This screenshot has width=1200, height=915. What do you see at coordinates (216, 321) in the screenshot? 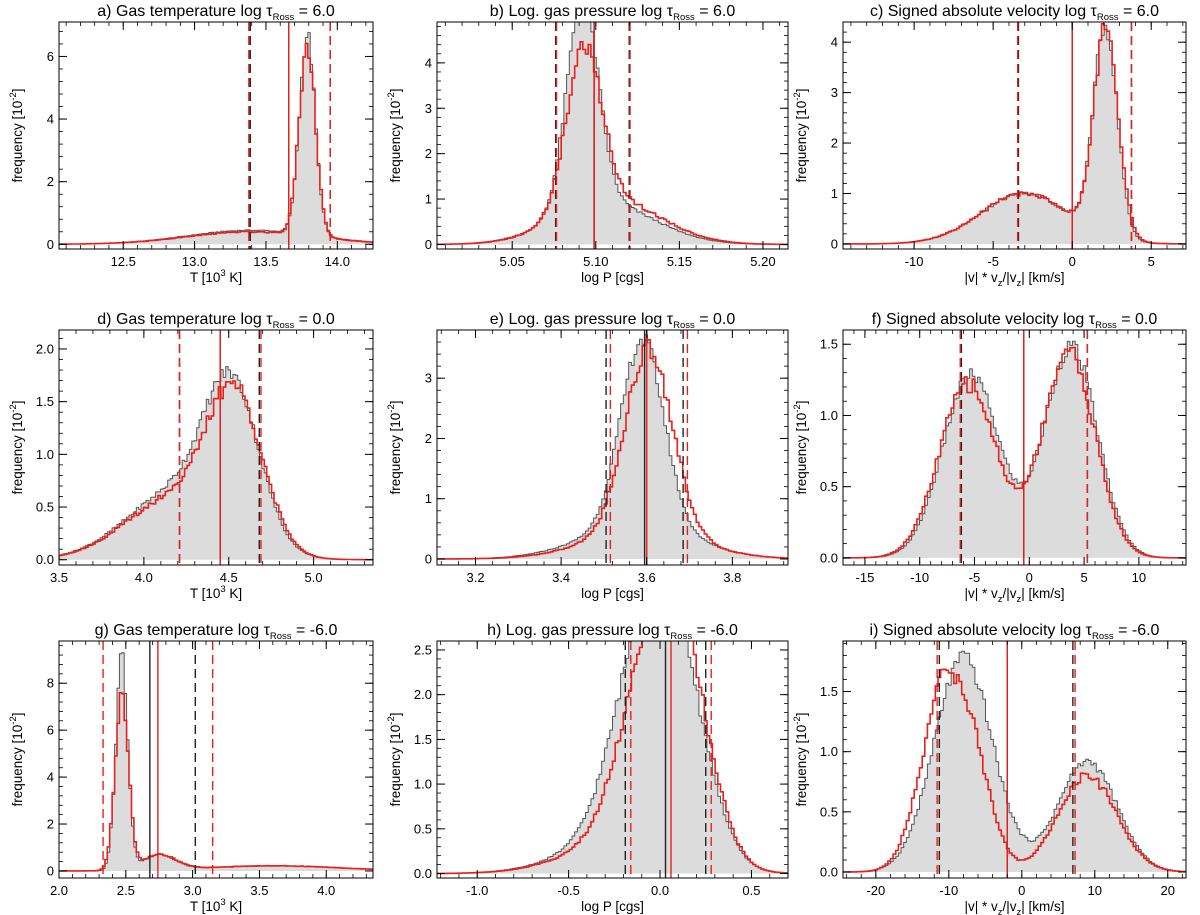
I see `panel-title: d) Gas temperature log τRoss = 0.0` at bounding box center [216, 321].